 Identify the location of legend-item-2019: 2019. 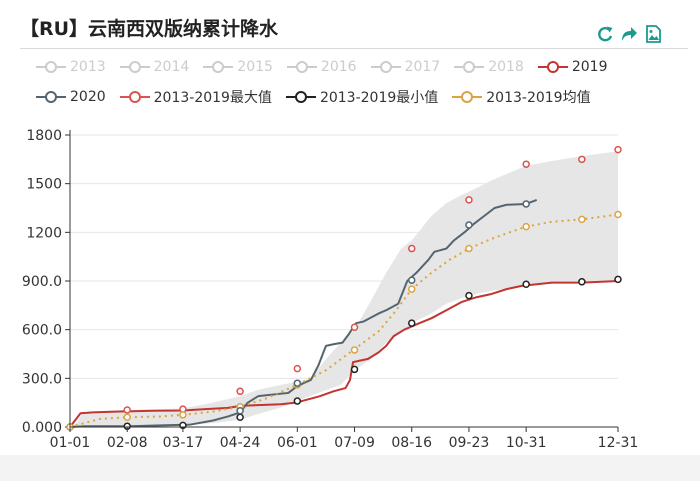
(572, 67).